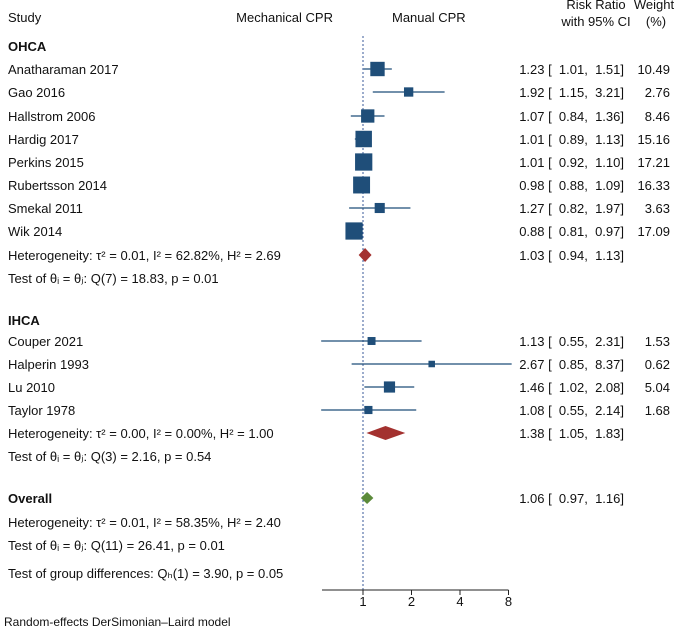 Image resolution: width=685 pixels, height=635 pixels. What do you see at coordinates (57, 185) in the screenshot?
I see `study-name: Rubertsson 2014` at bounding box center [57, 185].